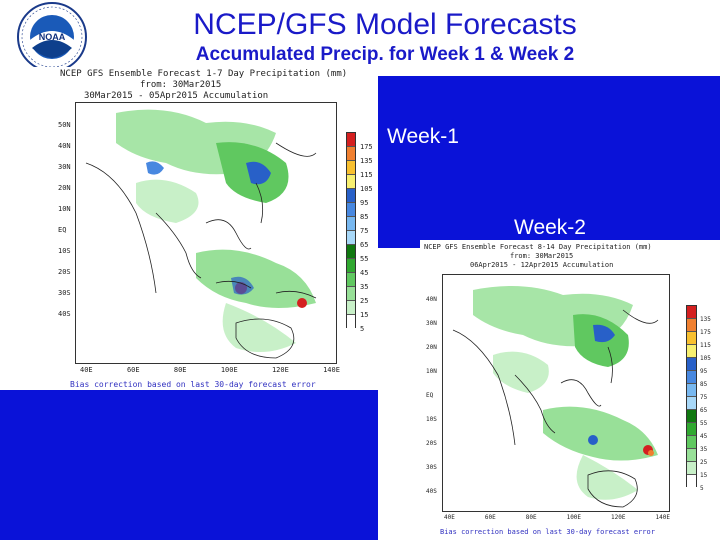 This screenshot has height=540, width=720. Describe the element at coordinates (385, 54) in the screenshot. I see `slide-subtitle: Accumulated Precip. for Week 1 & Week 2` at that location.